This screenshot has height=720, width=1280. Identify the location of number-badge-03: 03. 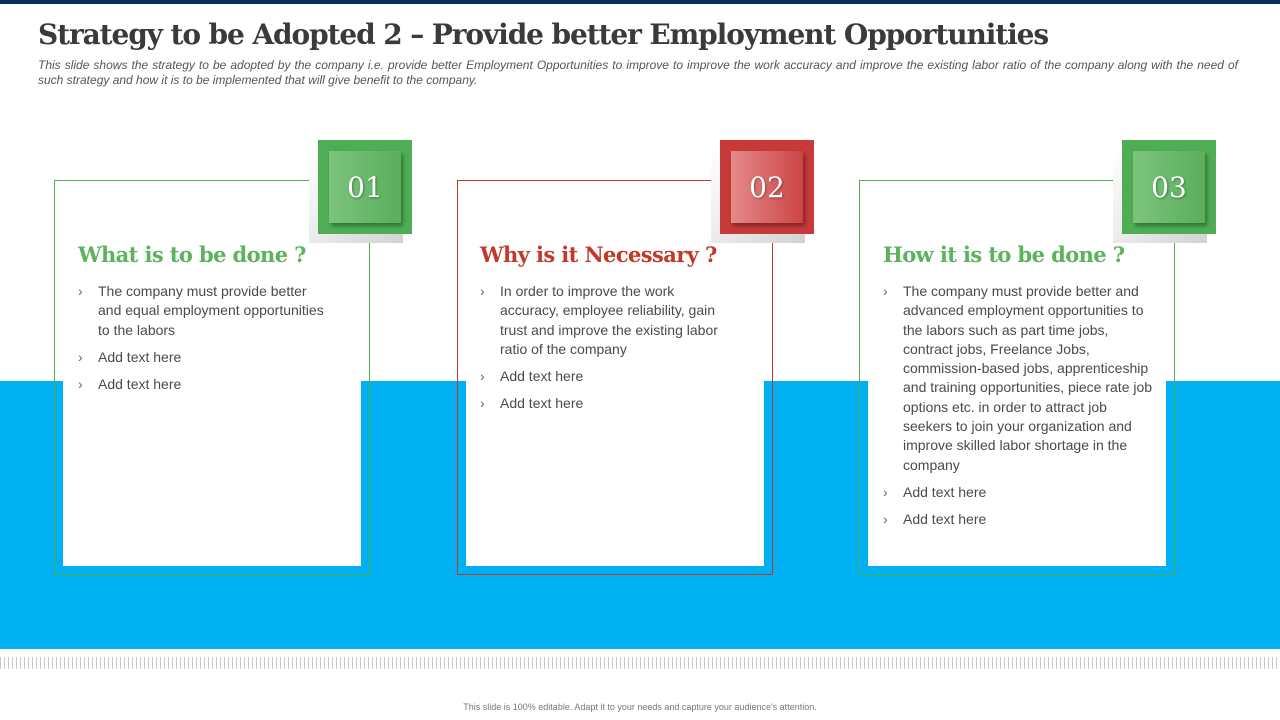
(1169, 187).